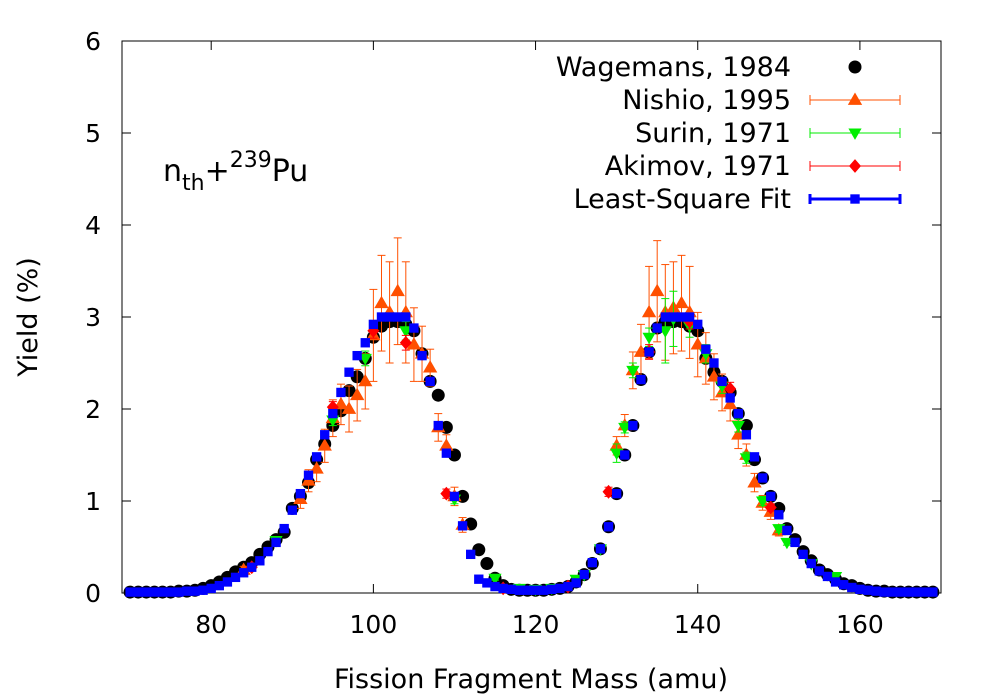 This screenshot has height=700, width=1000. Describe the element at coordinates (172, 171) in the screenshot. I see `annotation-base: n` at that location.